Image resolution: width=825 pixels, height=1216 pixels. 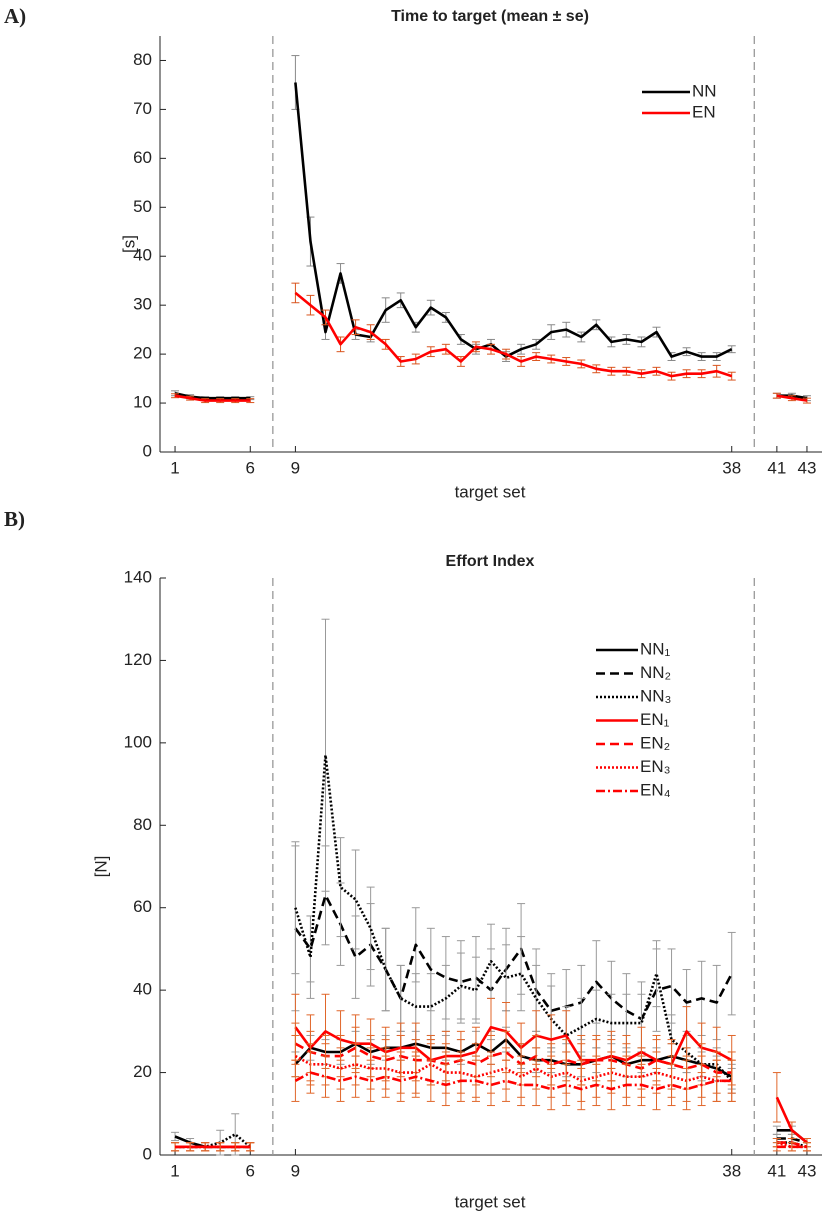 What do you see at coordinates (138, 659) in the screenshot?
I see `y-tick-label: 120` at bounding box center [138, 659].